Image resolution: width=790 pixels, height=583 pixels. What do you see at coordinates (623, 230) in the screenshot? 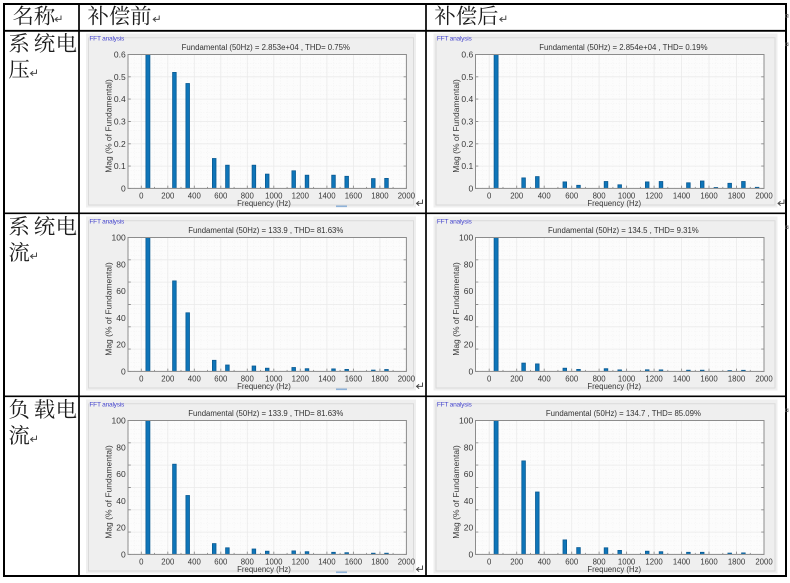
I see `svg-text:Fundamental (50Hz) = 134.5 , T: Fundamental (50Hz) = 134.5 , THD= 9.31%` at bounding box center [623, 230].